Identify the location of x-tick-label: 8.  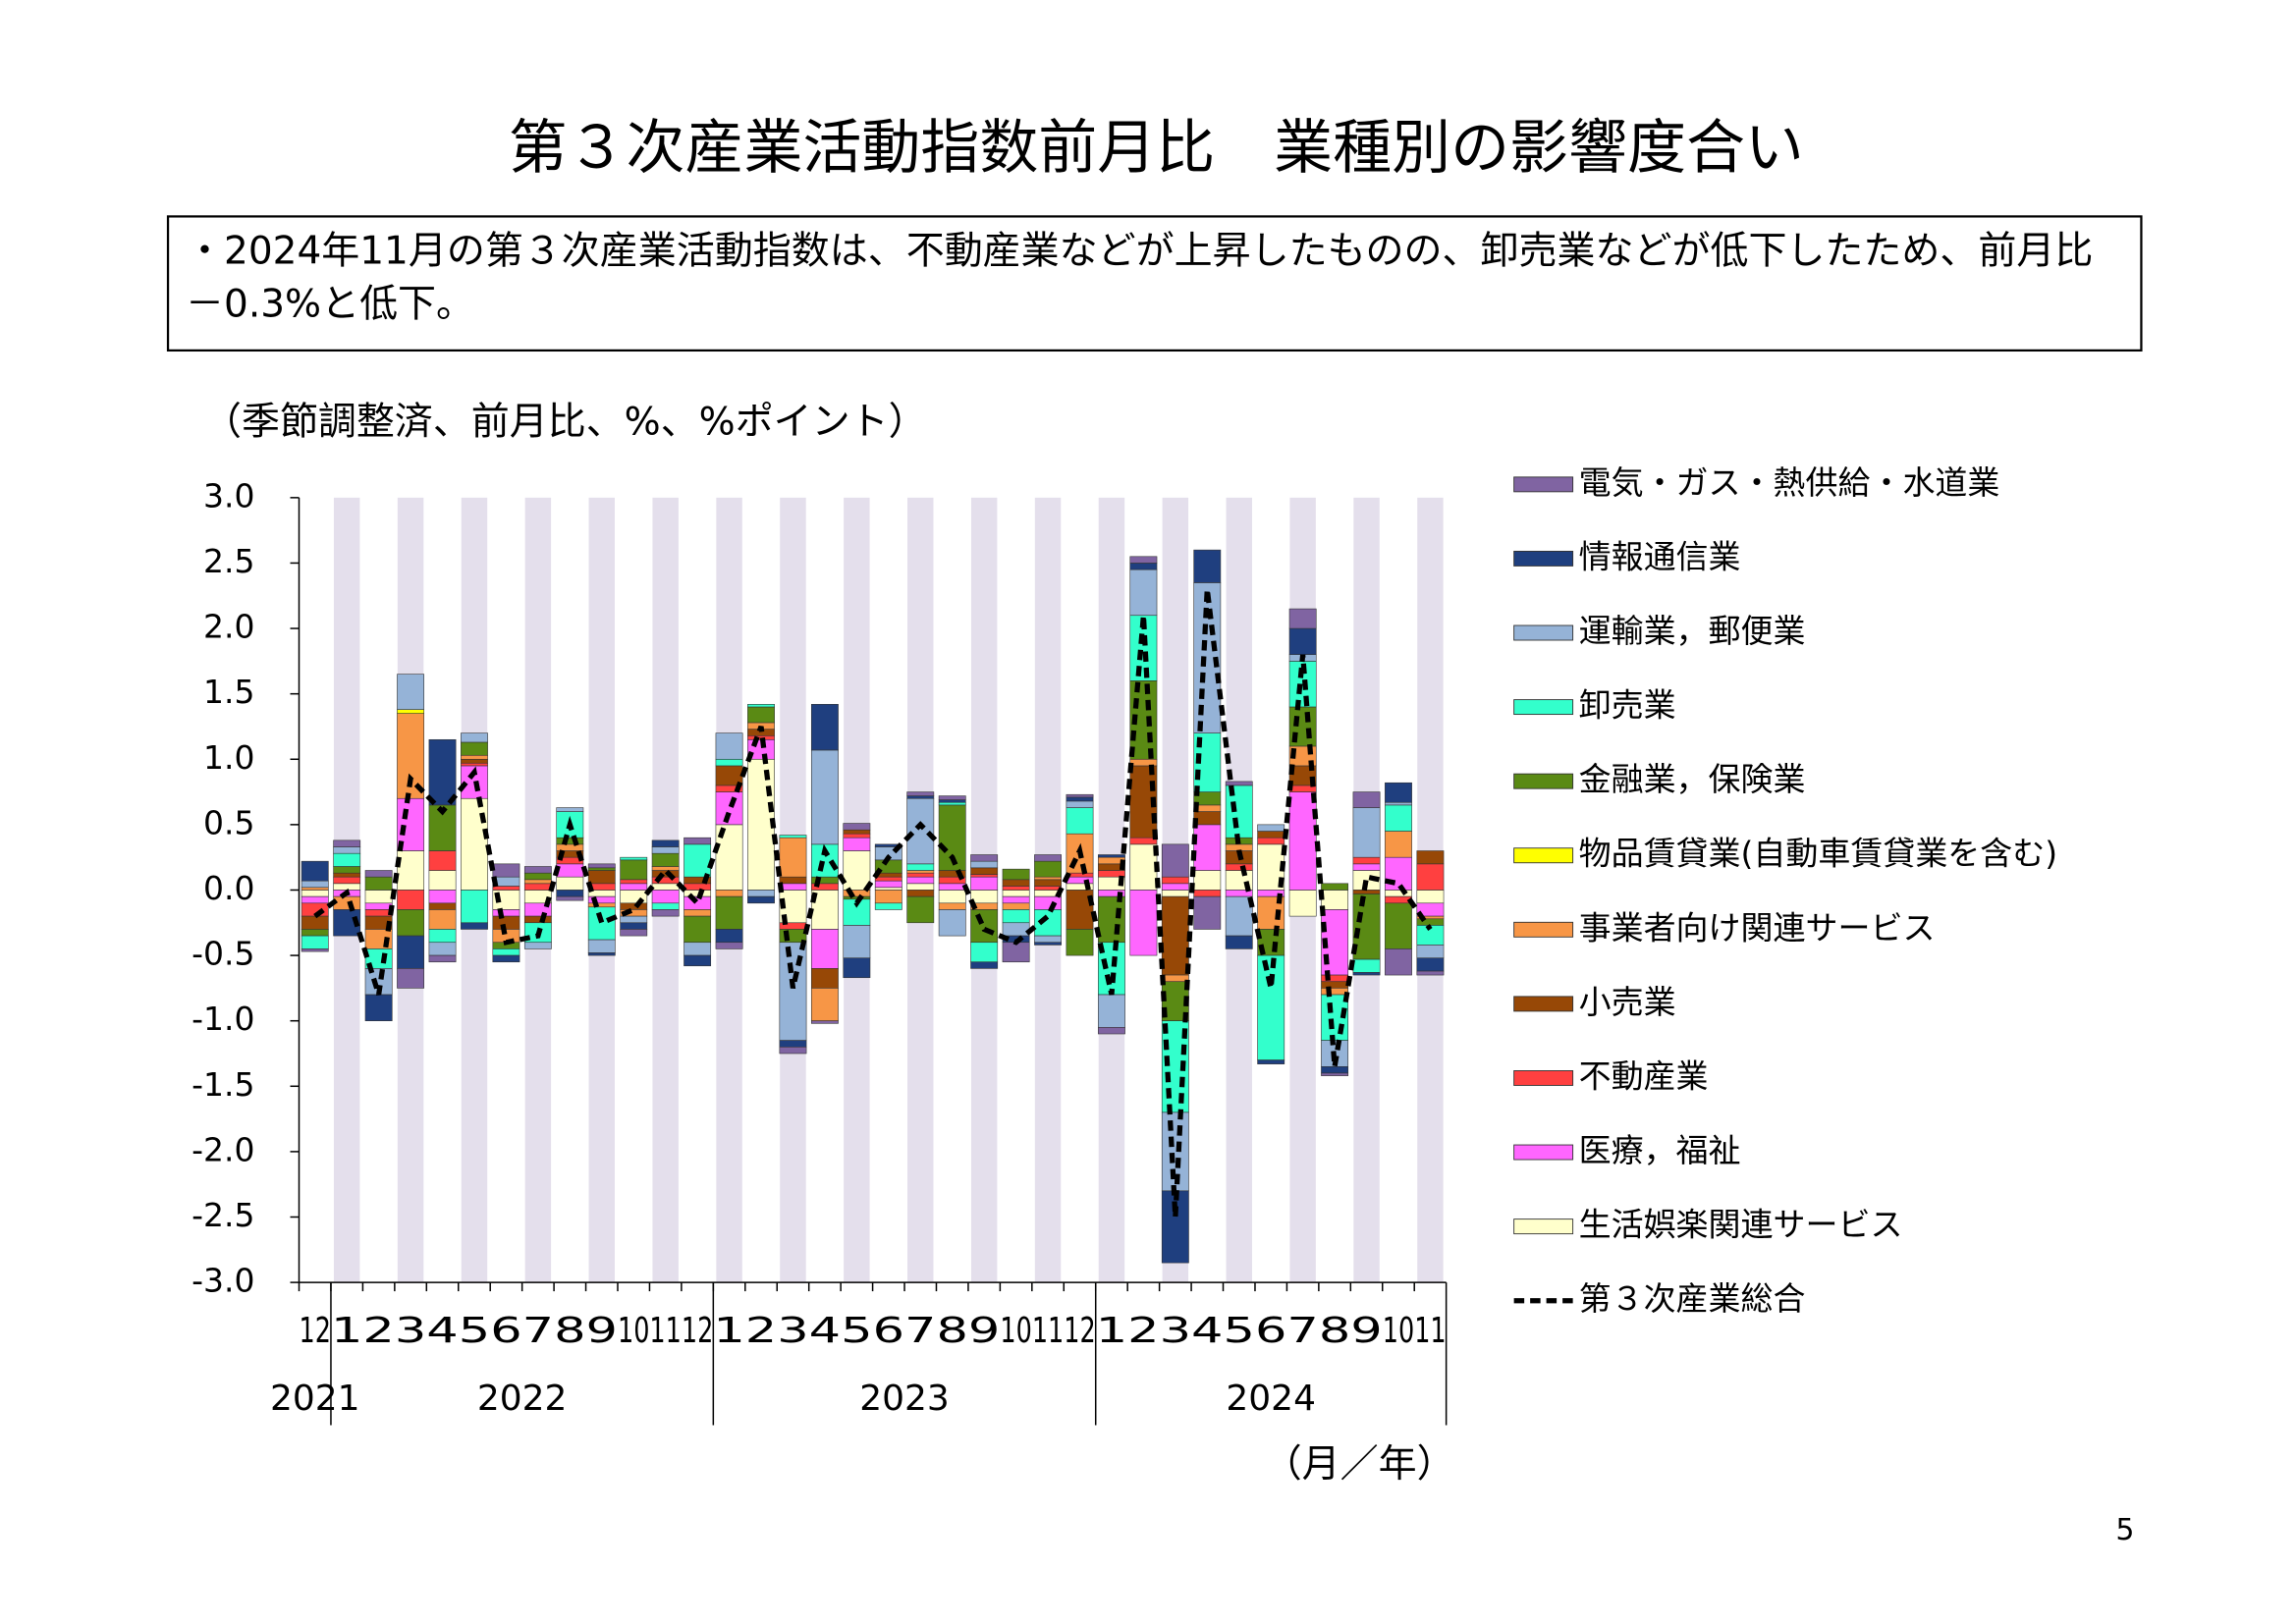
(951, 1331).